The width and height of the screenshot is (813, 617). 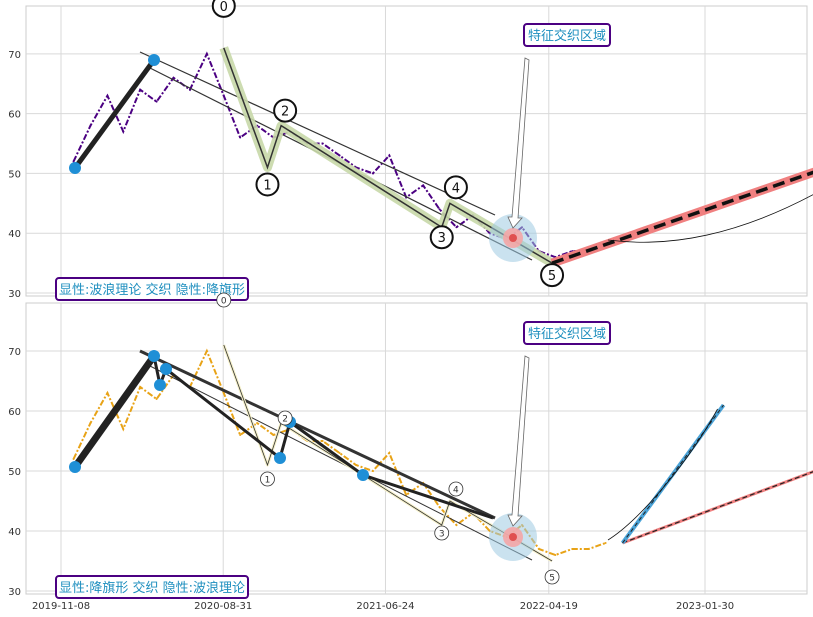 I want to click on x-tick-label: 2022-04-19, so click(x=549, y=606).